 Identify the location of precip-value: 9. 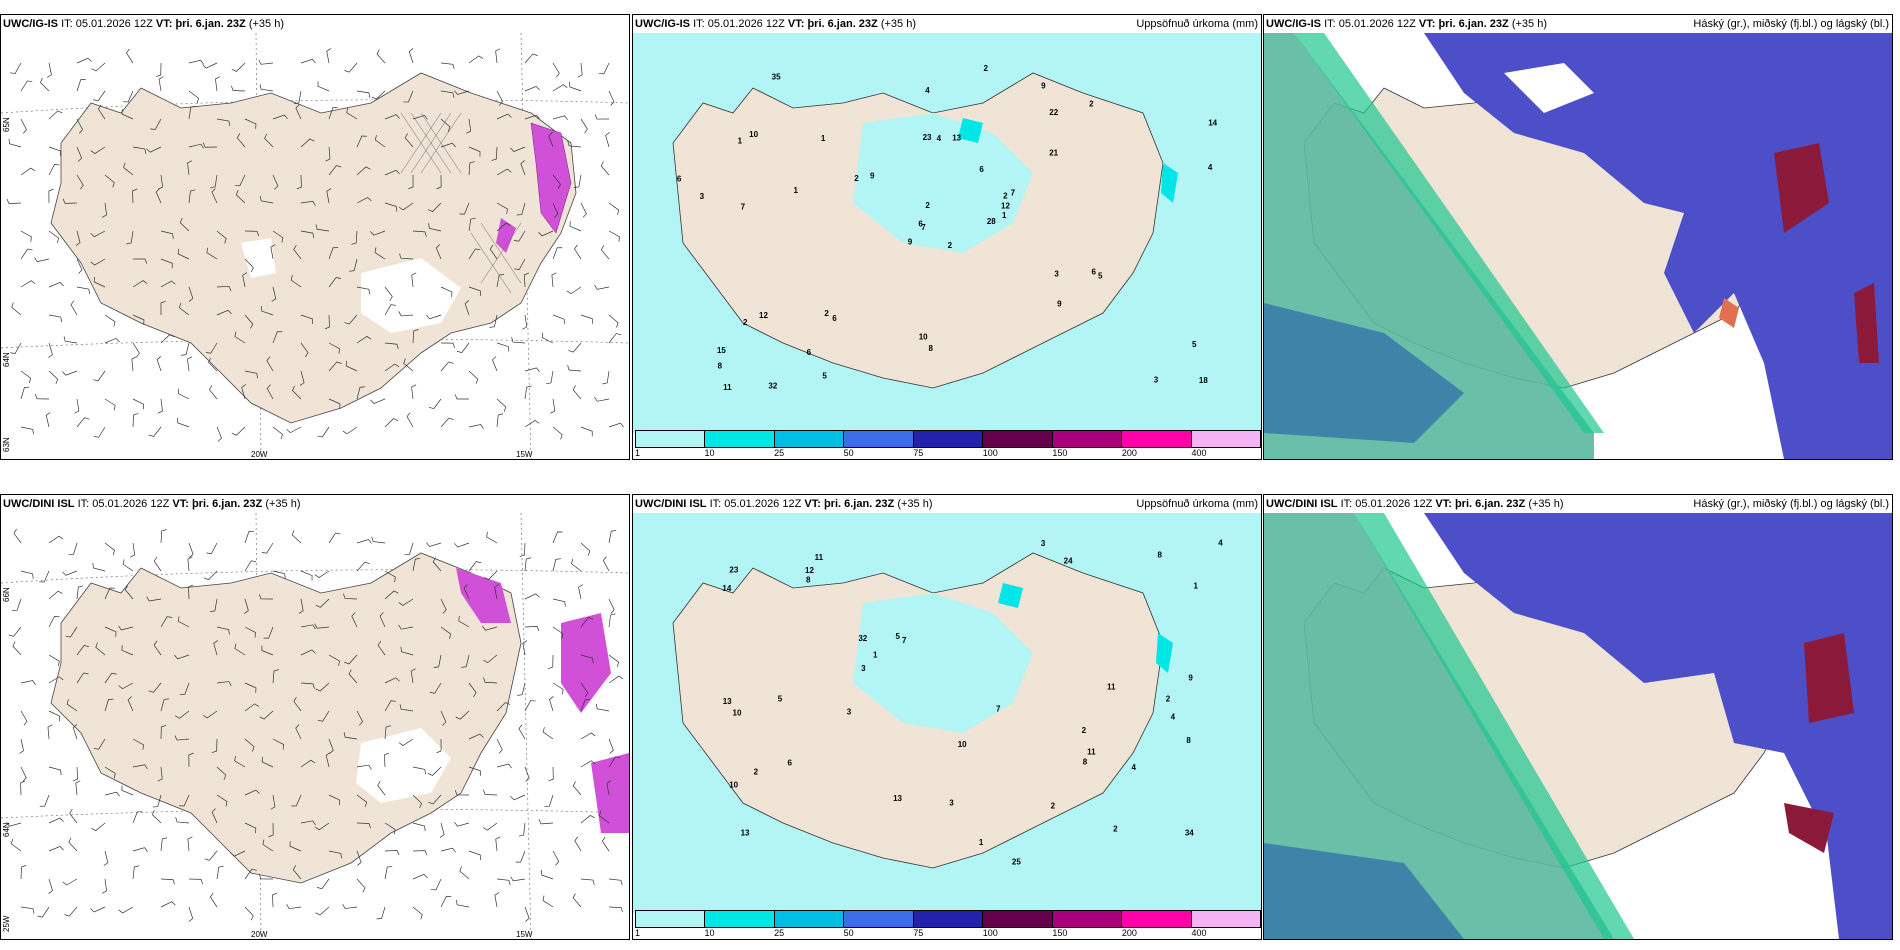
(1059, 303).